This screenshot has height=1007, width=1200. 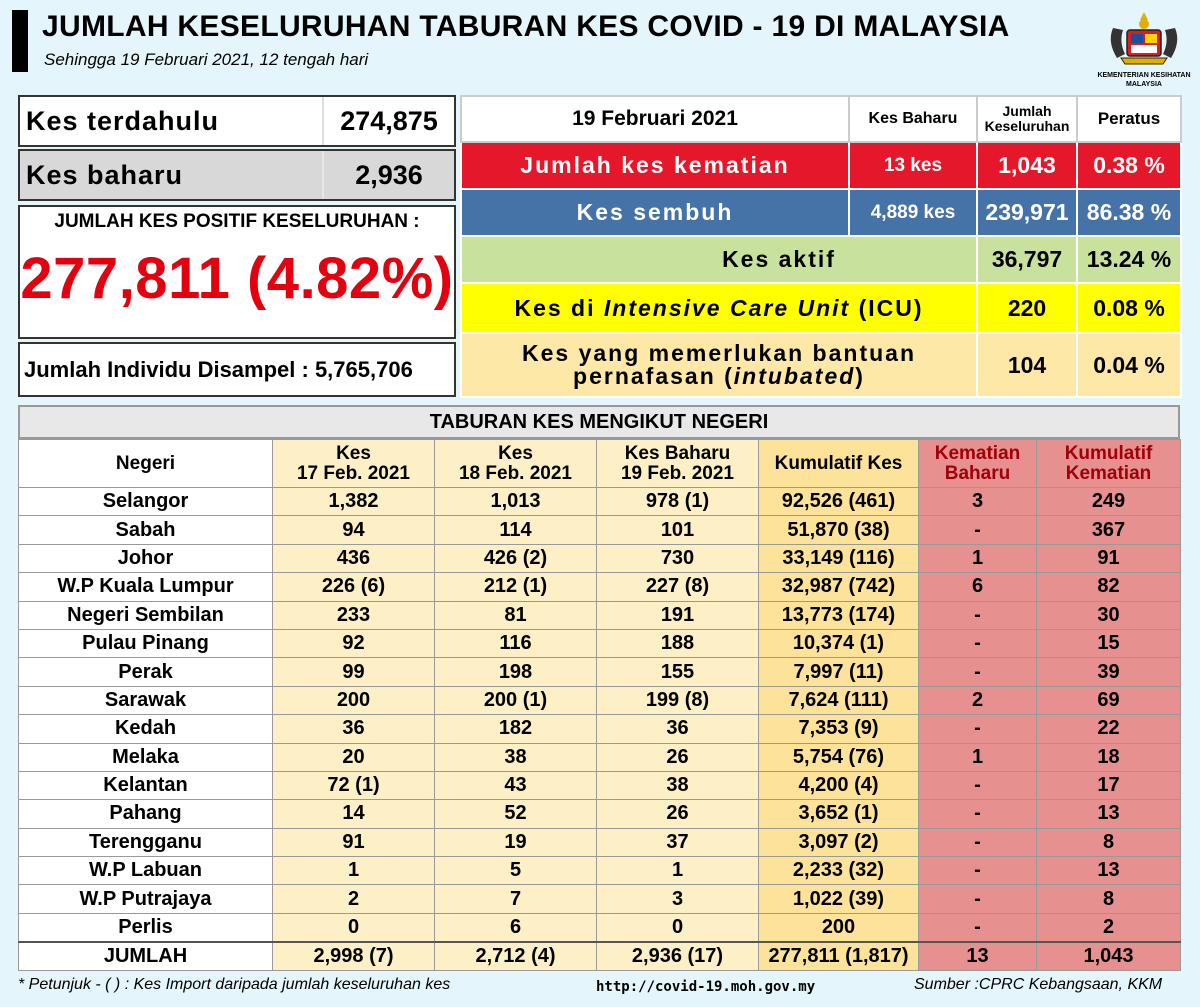 What do you see at coordinates (145, 615) in the screenshot?
I see `state-name: Negeri Sembilan` at bounding box center [145, 615].